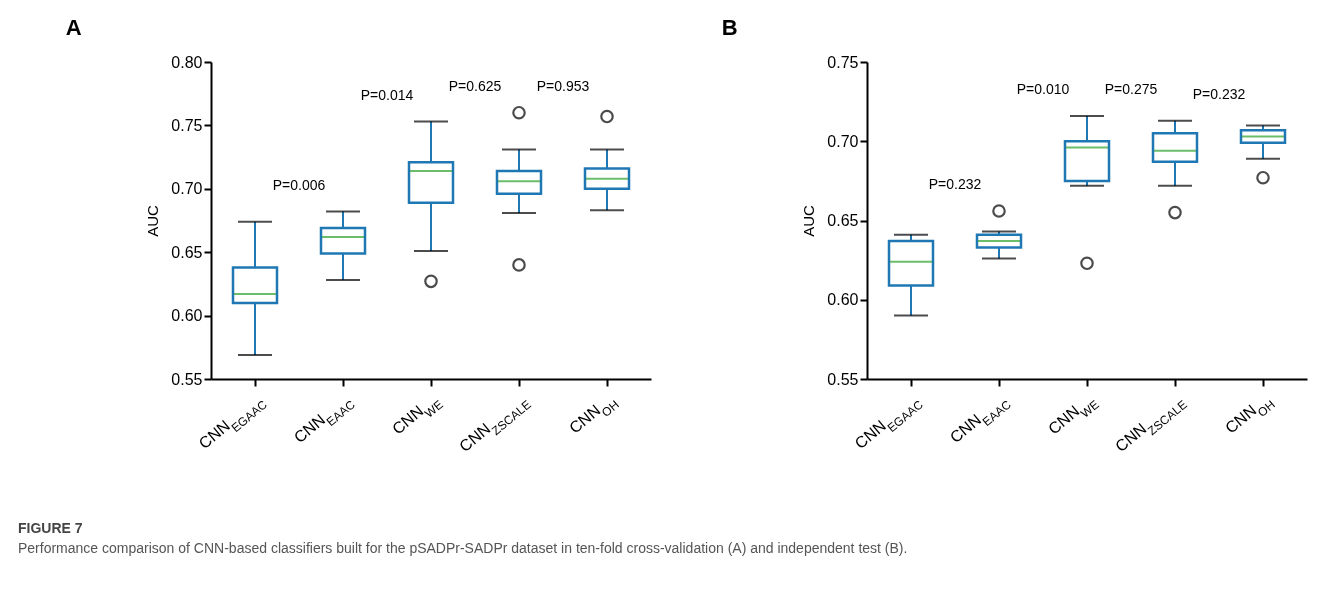  What do you see at coordinates (729, 27) in the screenshot?
I see `chart-title: B` at bounding box center [729, 27].